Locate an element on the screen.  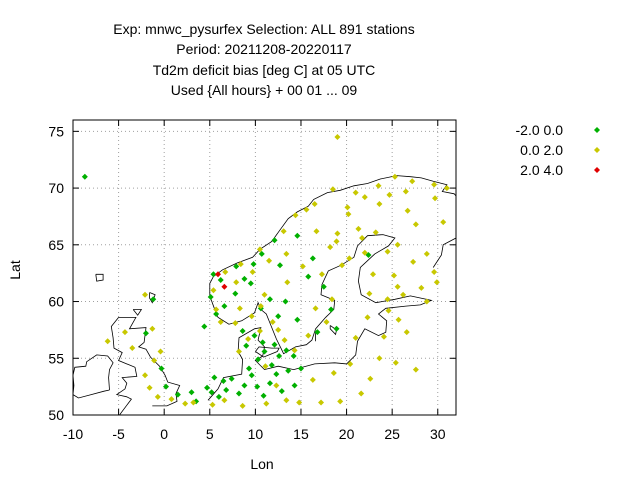
y-tick-label: 50 is located at coordinates (56, 415).